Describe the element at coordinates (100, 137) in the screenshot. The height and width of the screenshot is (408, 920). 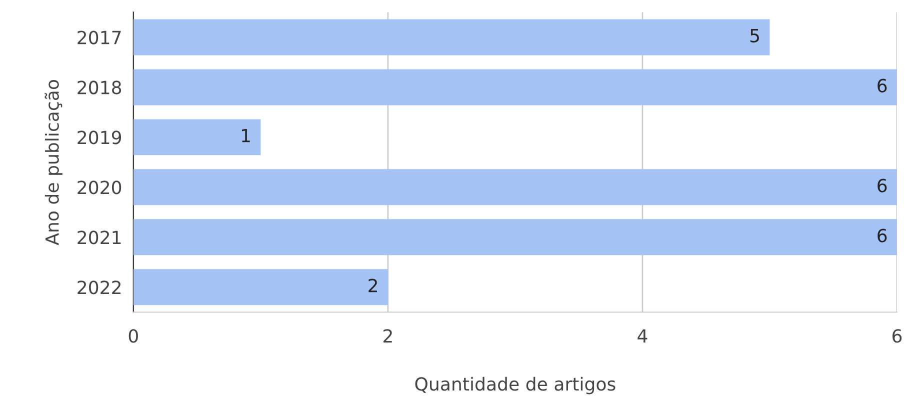
I see `y-tick-label: 2019` at that location.